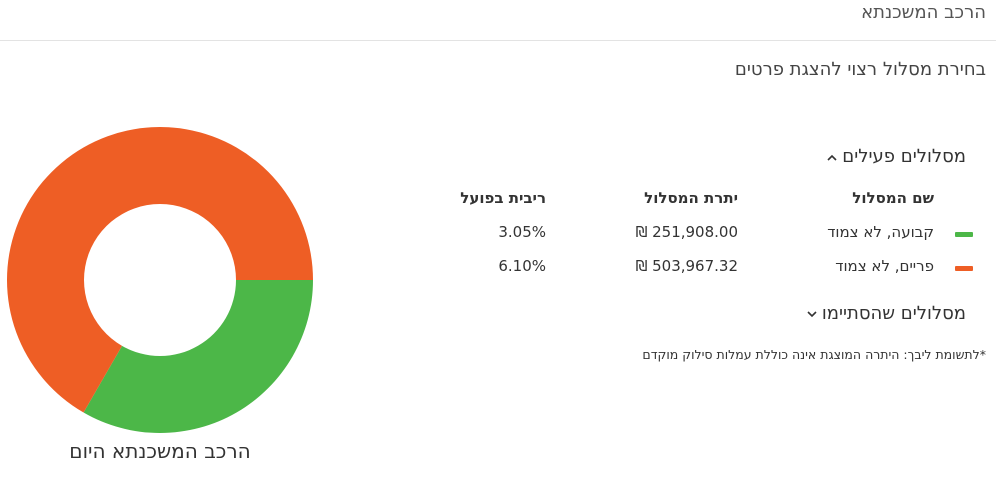 This screenshot has height=478, width=996. I want to click on column-header-balance: יתרת המסלול, so click(691, 198).